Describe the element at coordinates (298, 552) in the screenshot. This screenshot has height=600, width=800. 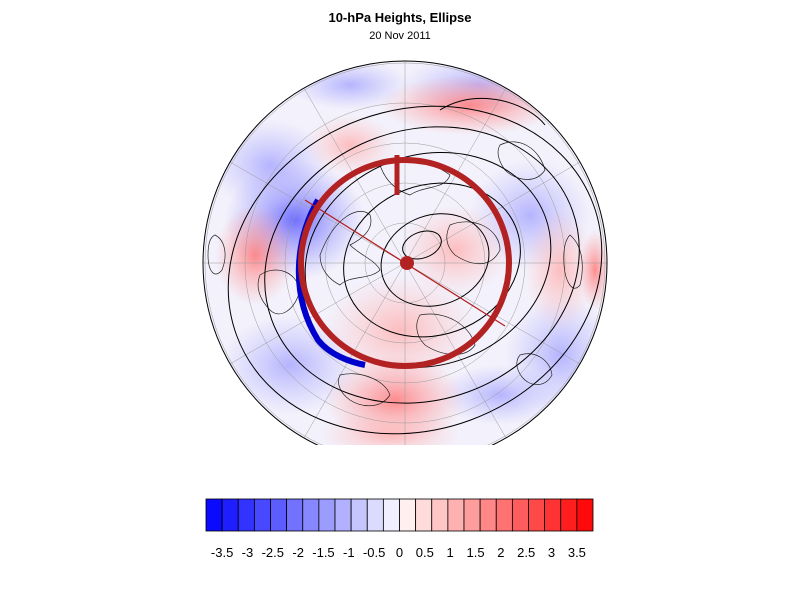
I see `colorbar-tick-label: -2` at that location.